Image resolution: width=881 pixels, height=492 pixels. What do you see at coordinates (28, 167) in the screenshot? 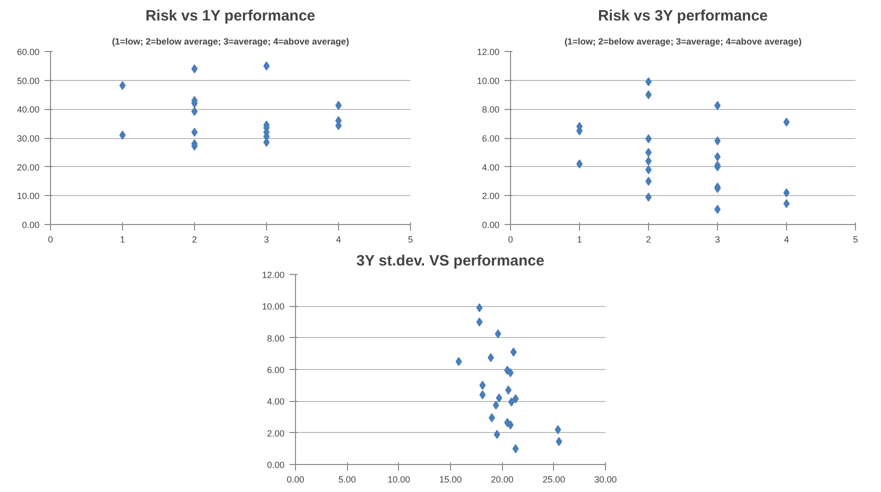
I see `y-tick-label: 20.00` at bounding box center [28, 167].